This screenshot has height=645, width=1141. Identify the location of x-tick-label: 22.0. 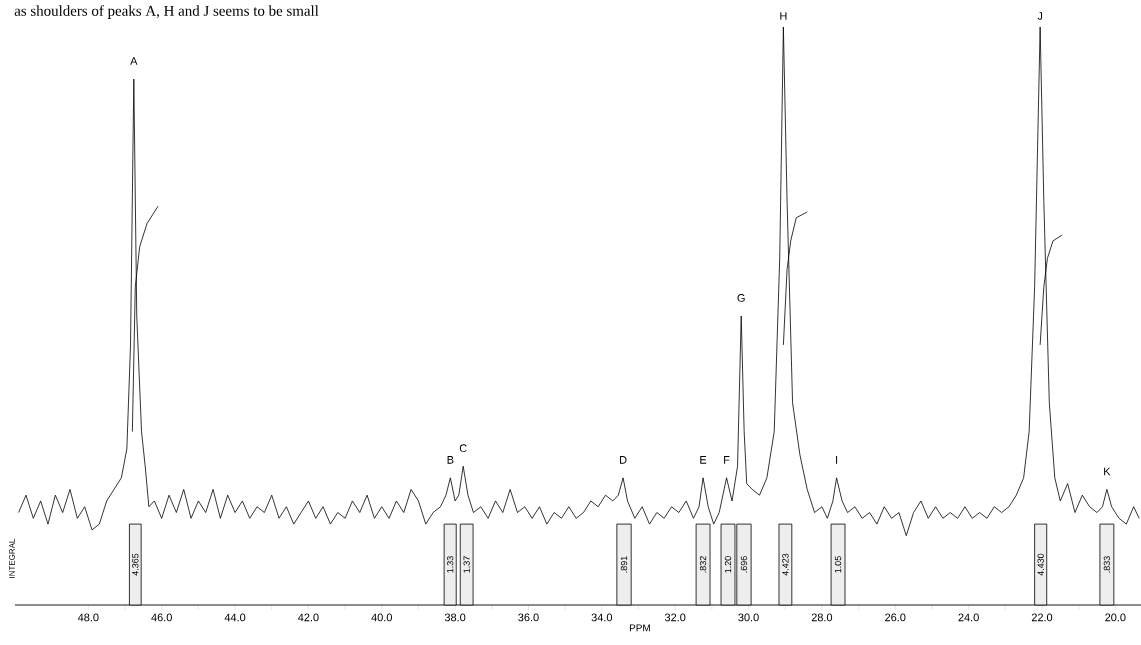
(1042, 617).